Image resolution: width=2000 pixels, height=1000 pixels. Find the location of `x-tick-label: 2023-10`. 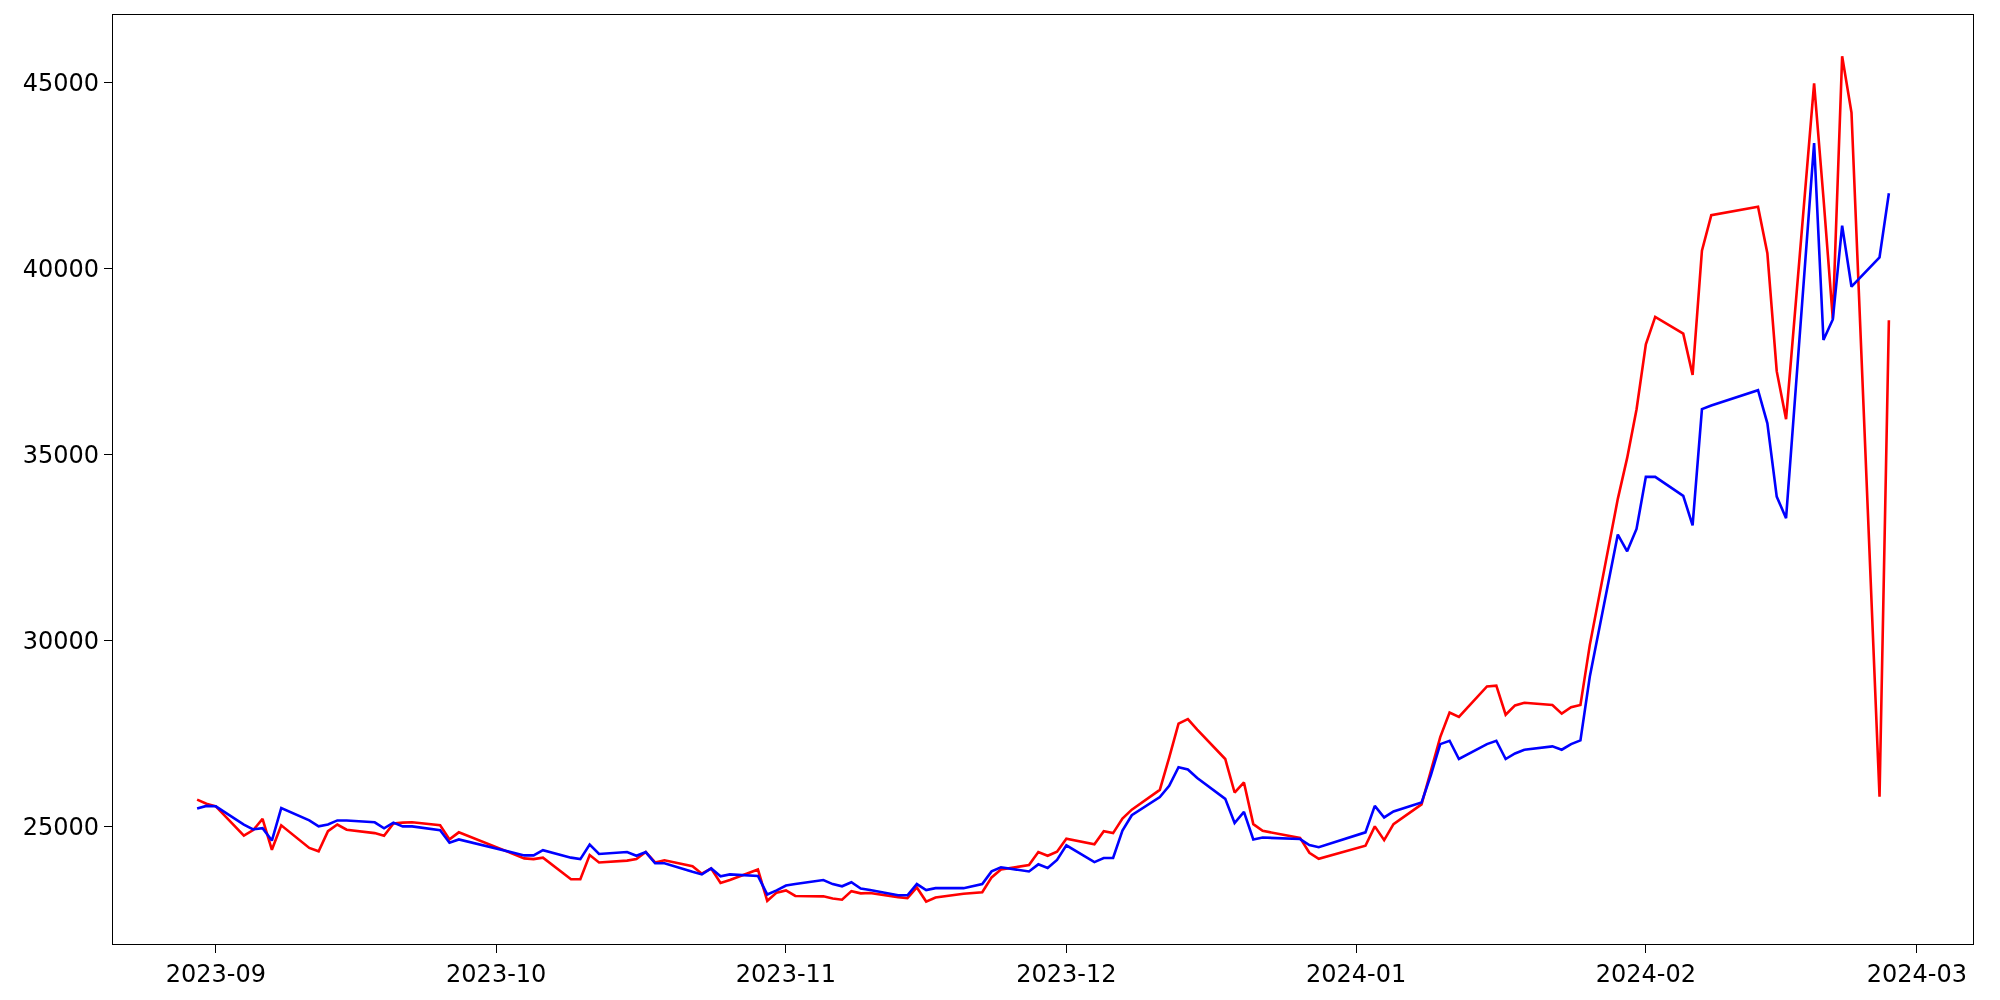

x-tick-label: 2023-10 is located at coordinates (496, 973).